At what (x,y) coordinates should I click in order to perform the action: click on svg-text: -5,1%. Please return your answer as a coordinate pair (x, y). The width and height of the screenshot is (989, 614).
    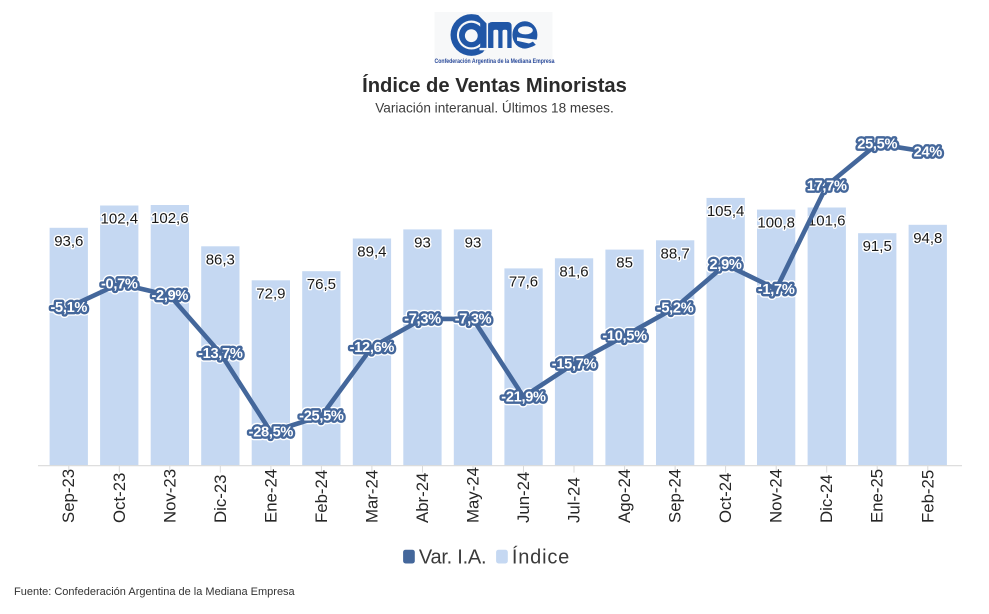
    Looking at the image, I should click on (68, 308).